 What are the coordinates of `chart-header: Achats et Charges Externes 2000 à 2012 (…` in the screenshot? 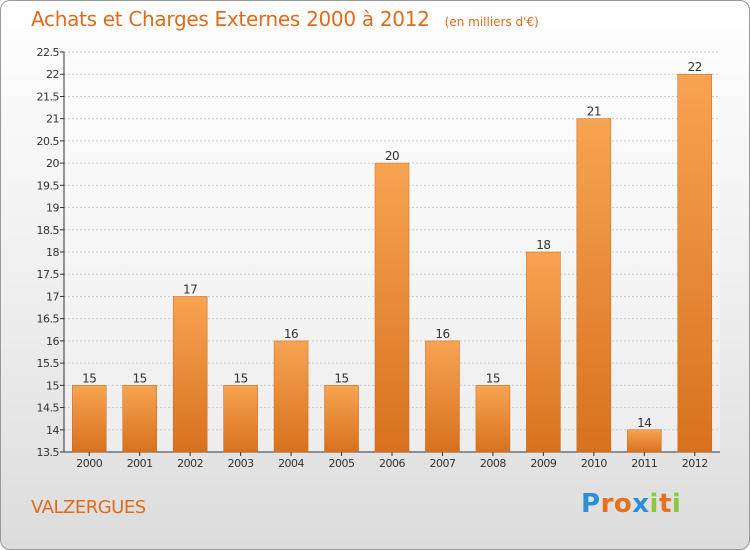 It's located at (285, 19).